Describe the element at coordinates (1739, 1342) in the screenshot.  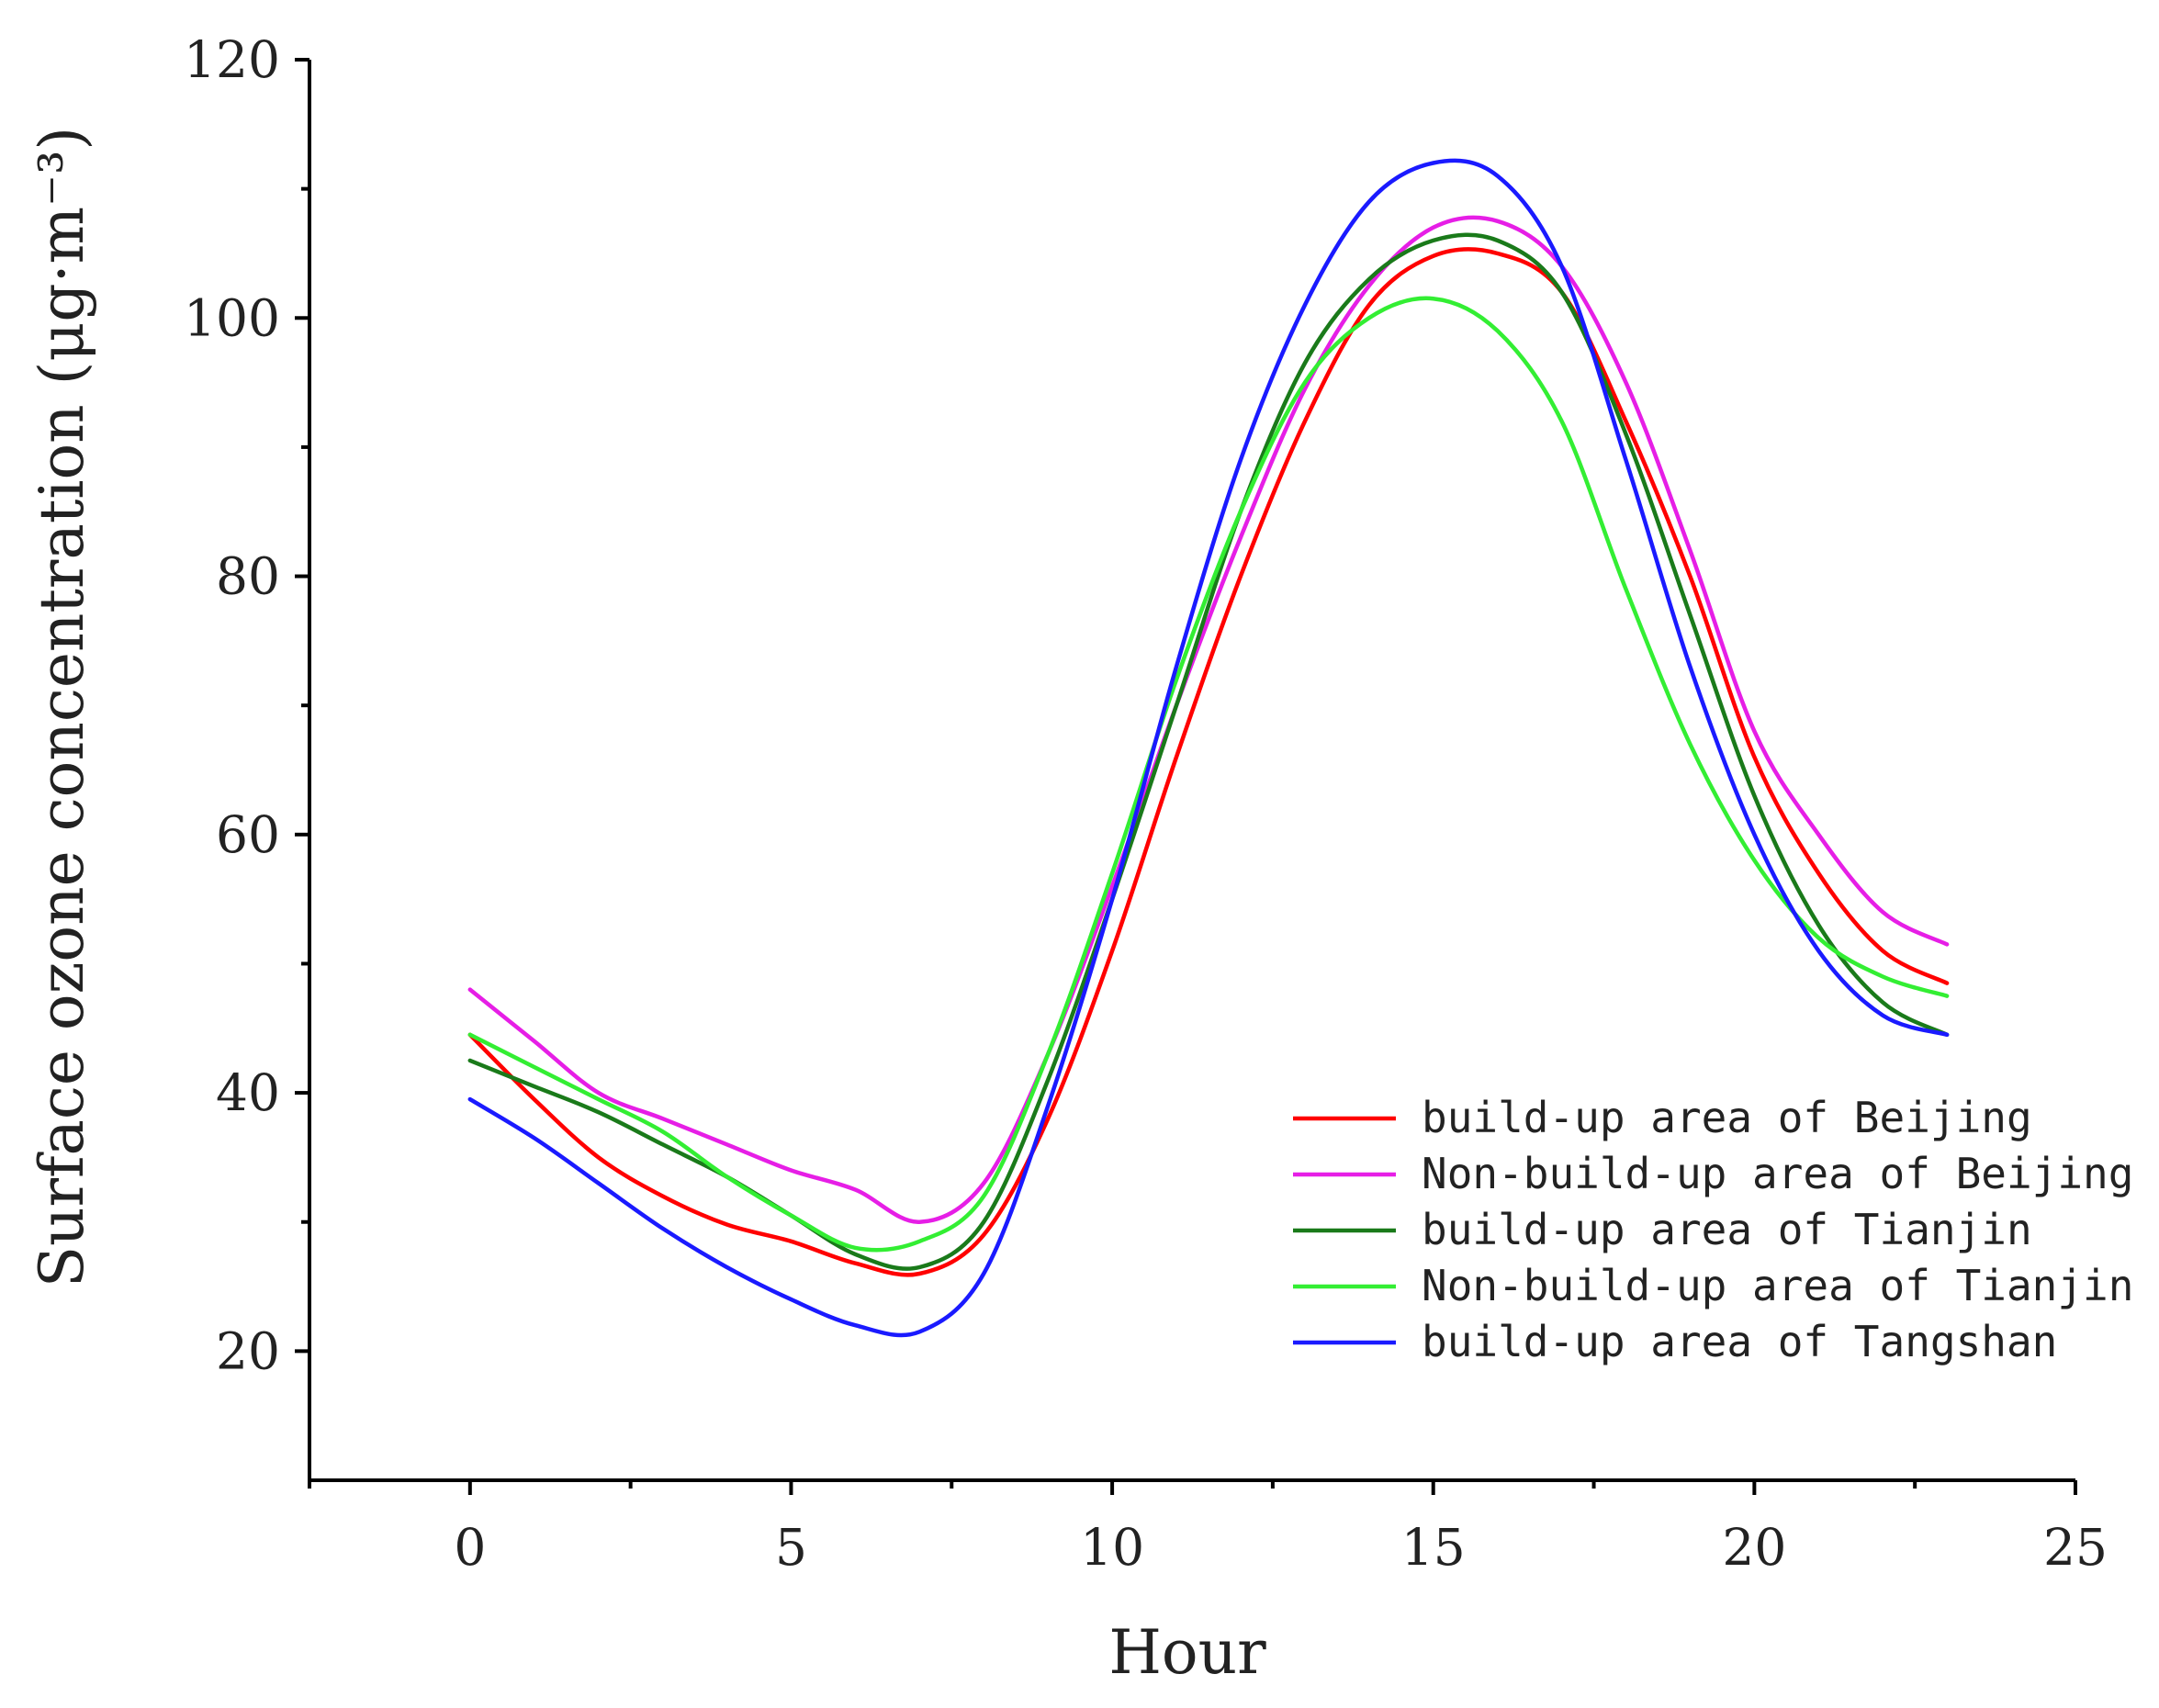
I see `legend-label-5: build-up area of Tangshan` at that location.